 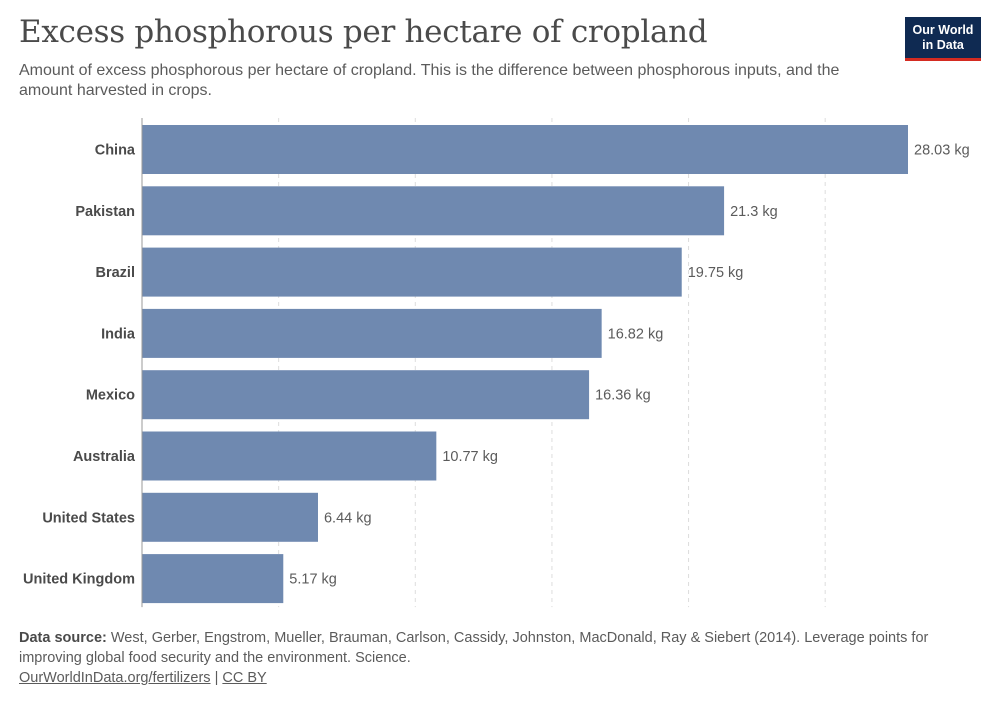 I want to click on category-label: India, so click(x=118, y=334).